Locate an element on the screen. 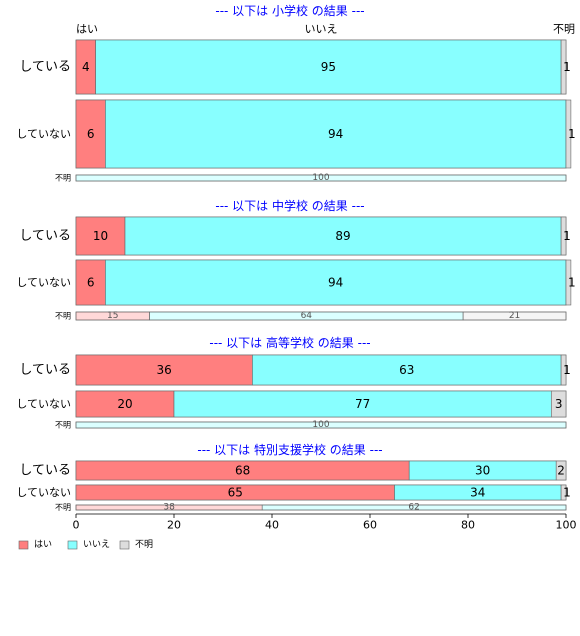  bar-segment-no-p2-r1 is located at coordinates (343, 236).